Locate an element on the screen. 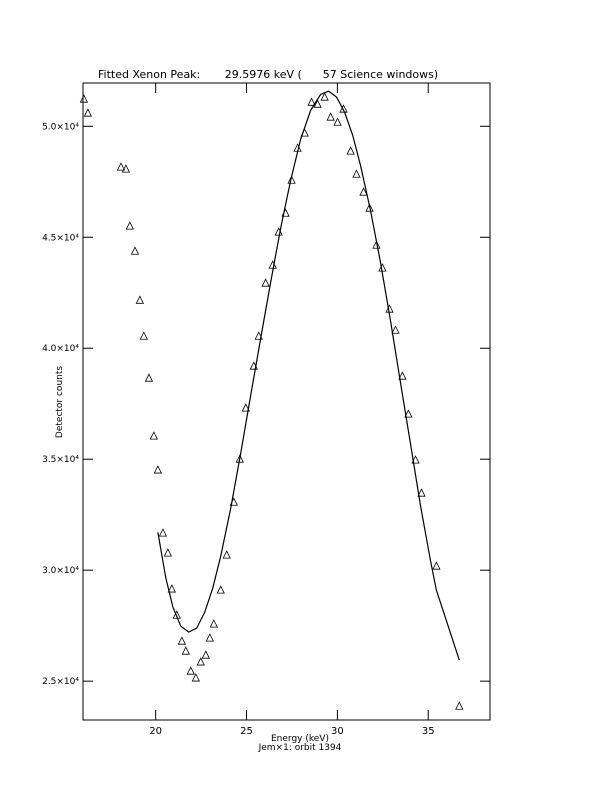  y-tick-label: 5.0×10⁴ is located at coordinates (60, 127).